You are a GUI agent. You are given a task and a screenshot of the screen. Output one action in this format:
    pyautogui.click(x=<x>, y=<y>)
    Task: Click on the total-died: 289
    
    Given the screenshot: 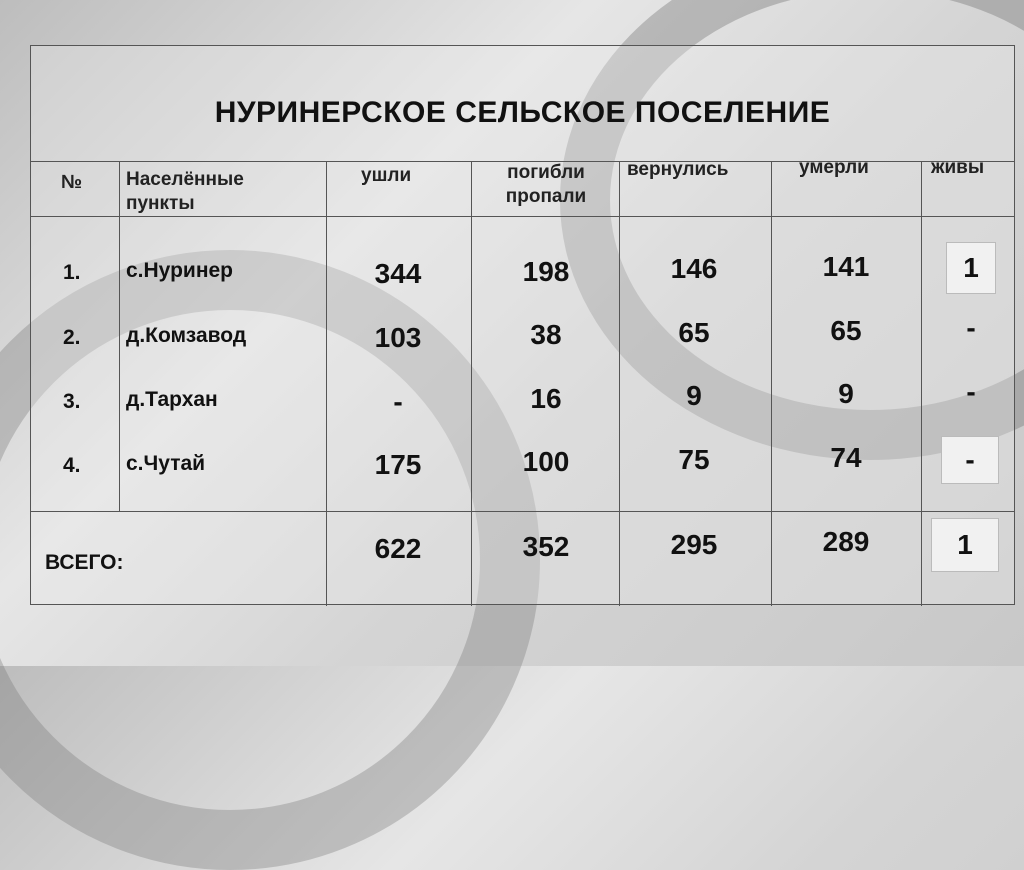 What is the action you would take?
    pyautogui.click(x=846, y=541)
    